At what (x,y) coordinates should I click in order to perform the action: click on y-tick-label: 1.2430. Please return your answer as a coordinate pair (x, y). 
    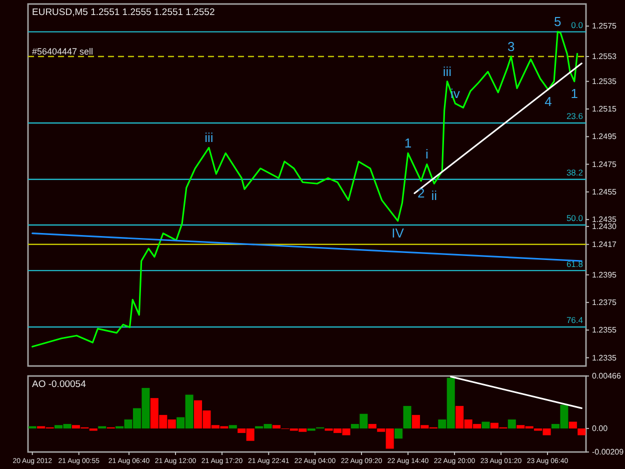
    Looking at the image, I should click on (605, 227).